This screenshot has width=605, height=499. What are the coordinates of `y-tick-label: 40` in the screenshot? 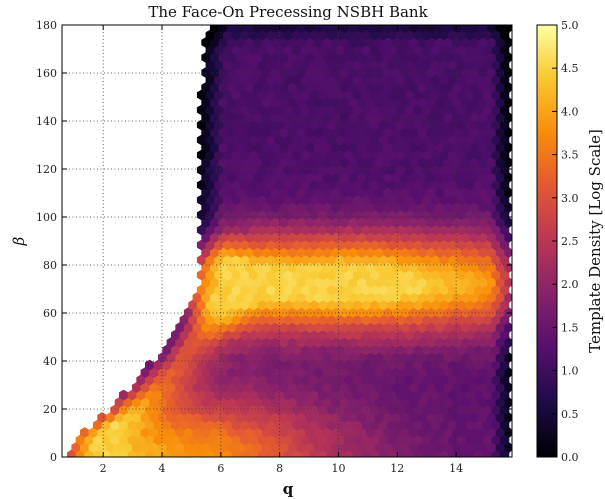 It's located at (50, 361).